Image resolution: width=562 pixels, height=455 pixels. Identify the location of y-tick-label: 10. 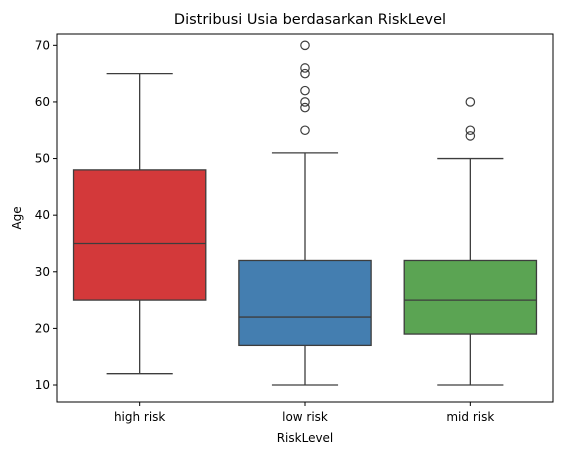
(42, 385).